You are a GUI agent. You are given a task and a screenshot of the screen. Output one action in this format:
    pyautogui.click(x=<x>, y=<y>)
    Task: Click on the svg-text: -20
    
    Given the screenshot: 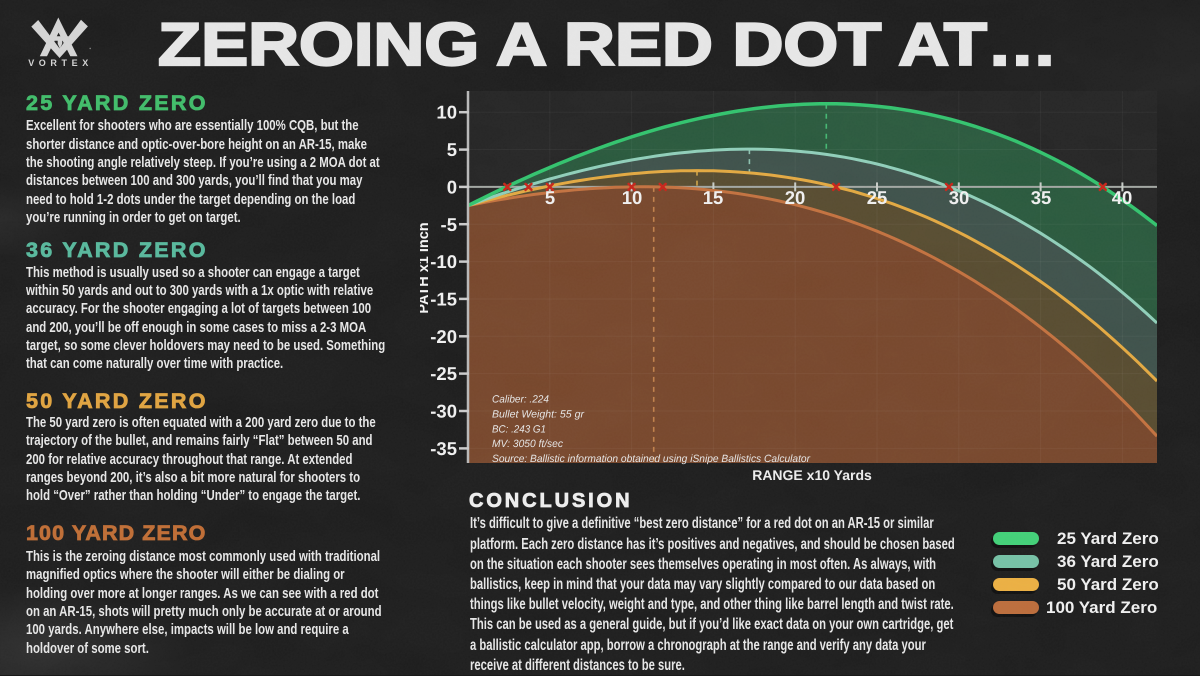 What is the action you would take?
    pyautogui.click(x=443, y=336)
    